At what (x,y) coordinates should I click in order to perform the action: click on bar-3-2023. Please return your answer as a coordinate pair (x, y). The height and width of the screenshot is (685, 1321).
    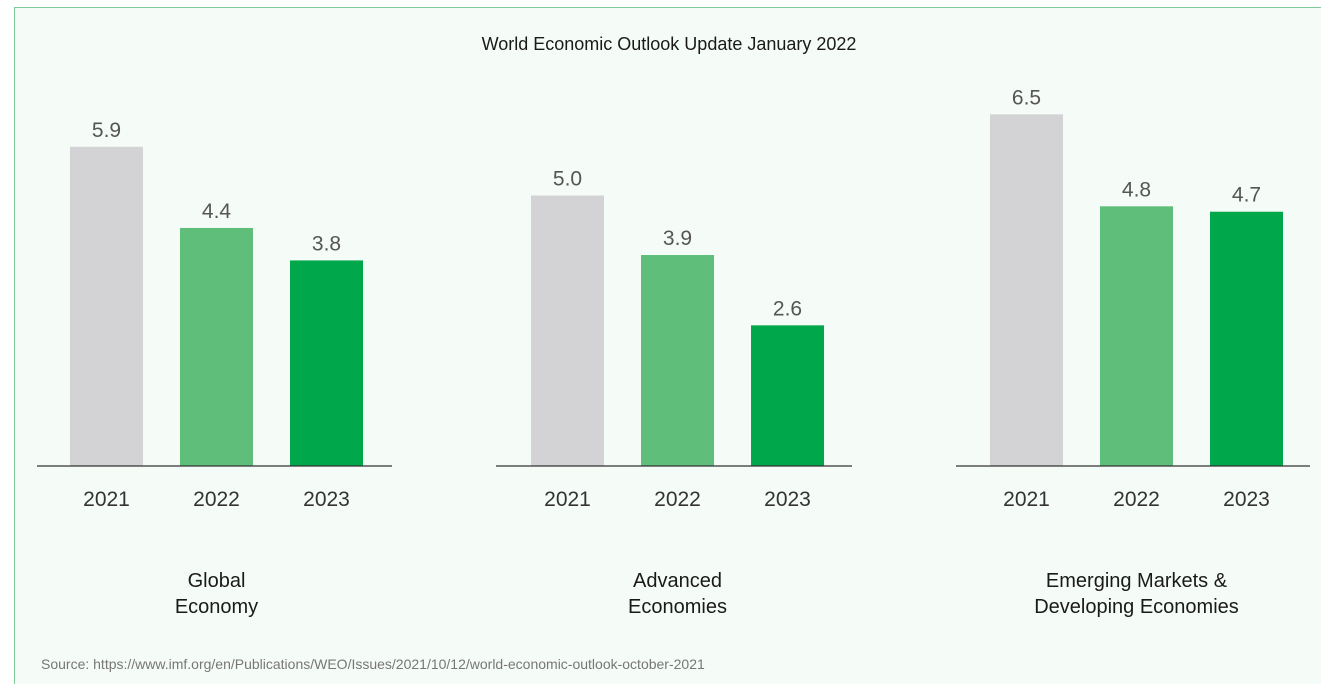
    Looking at the image, I should click on (1246, 338).